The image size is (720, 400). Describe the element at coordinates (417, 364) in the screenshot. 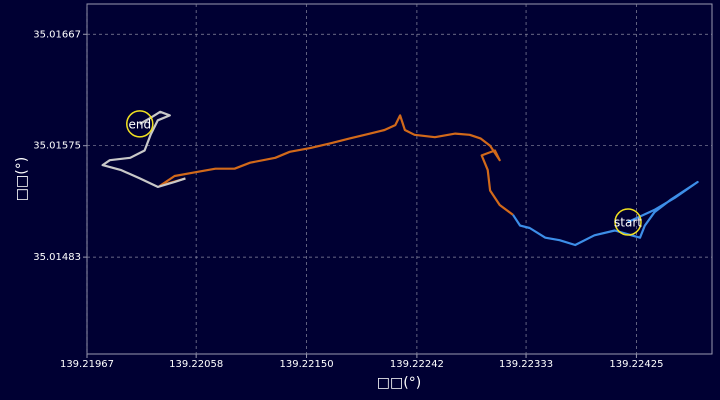

I see `x-tick-label: 139.22242` at that location.